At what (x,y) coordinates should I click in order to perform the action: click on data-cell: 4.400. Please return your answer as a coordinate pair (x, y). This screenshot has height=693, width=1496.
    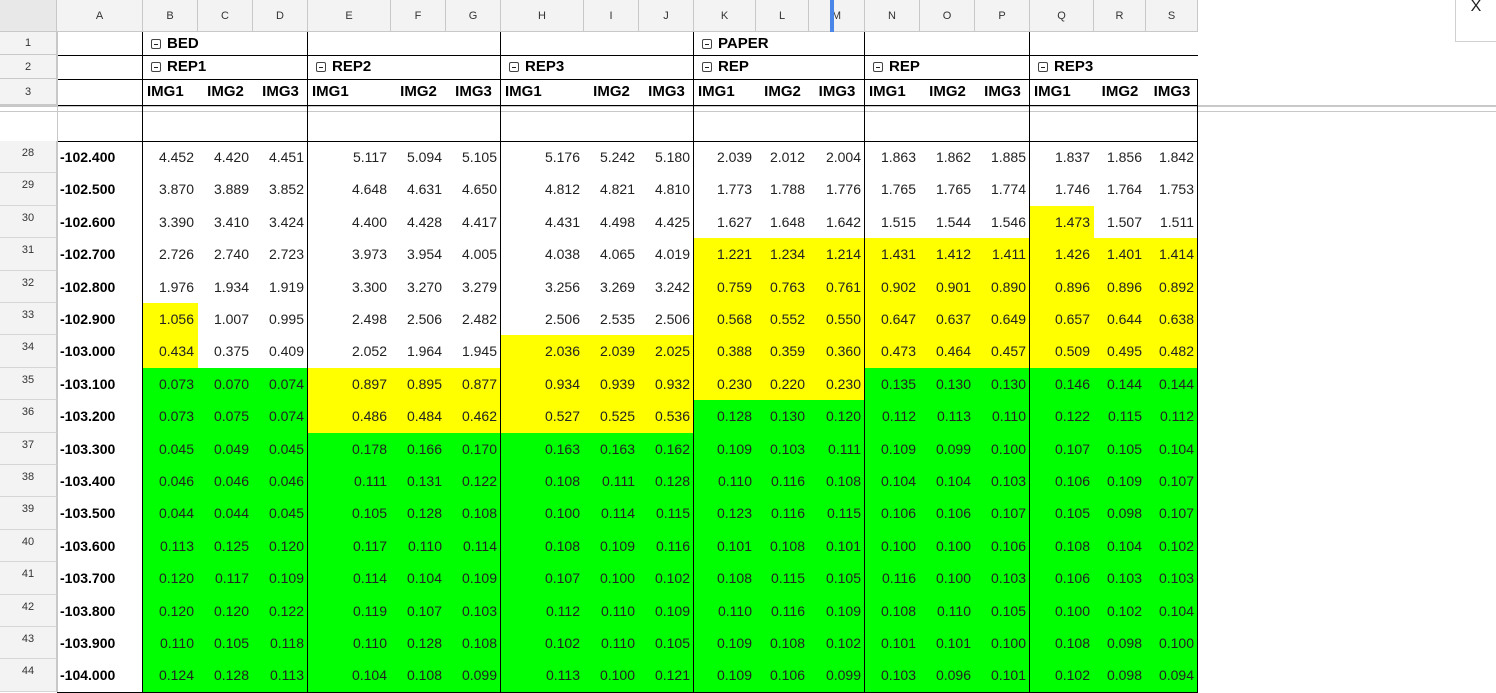
    Looking at the image, I should click on (369, 221).